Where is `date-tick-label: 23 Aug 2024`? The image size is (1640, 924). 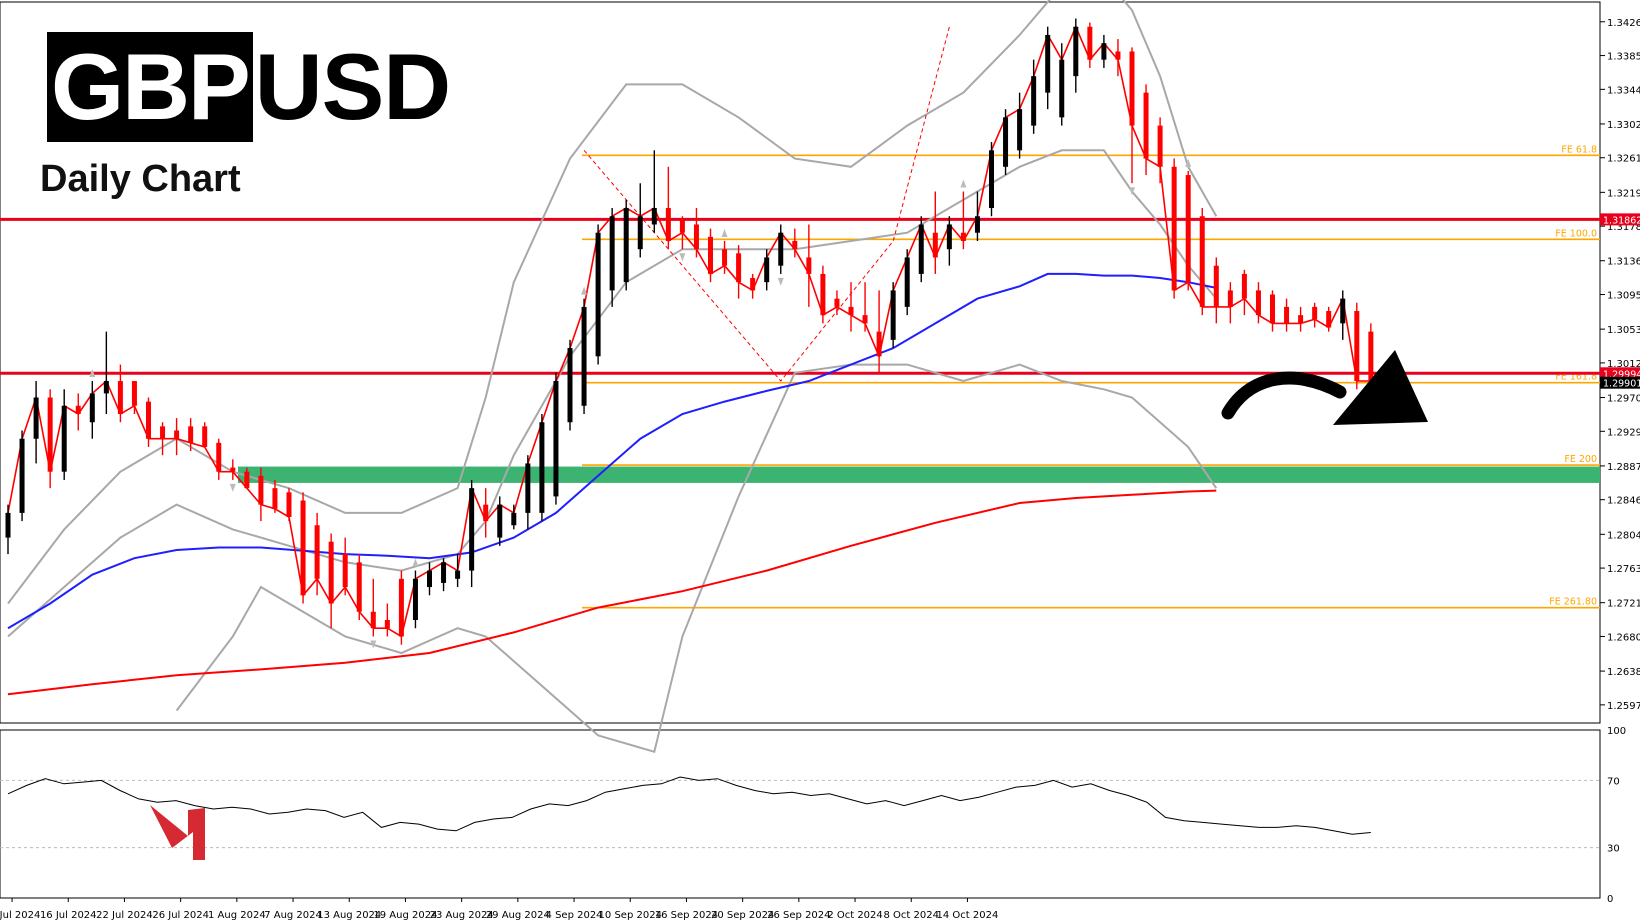 date-tick-label: 23 Aug 2024 is located at coordinates (462, 915).